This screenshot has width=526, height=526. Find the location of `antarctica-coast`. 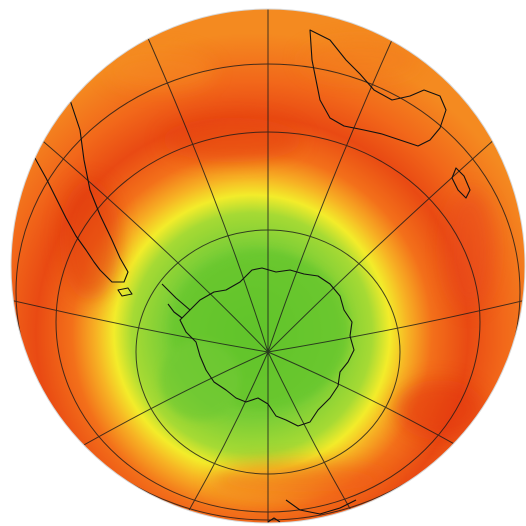

antarctica-coast is located at coordinates (267, 347).